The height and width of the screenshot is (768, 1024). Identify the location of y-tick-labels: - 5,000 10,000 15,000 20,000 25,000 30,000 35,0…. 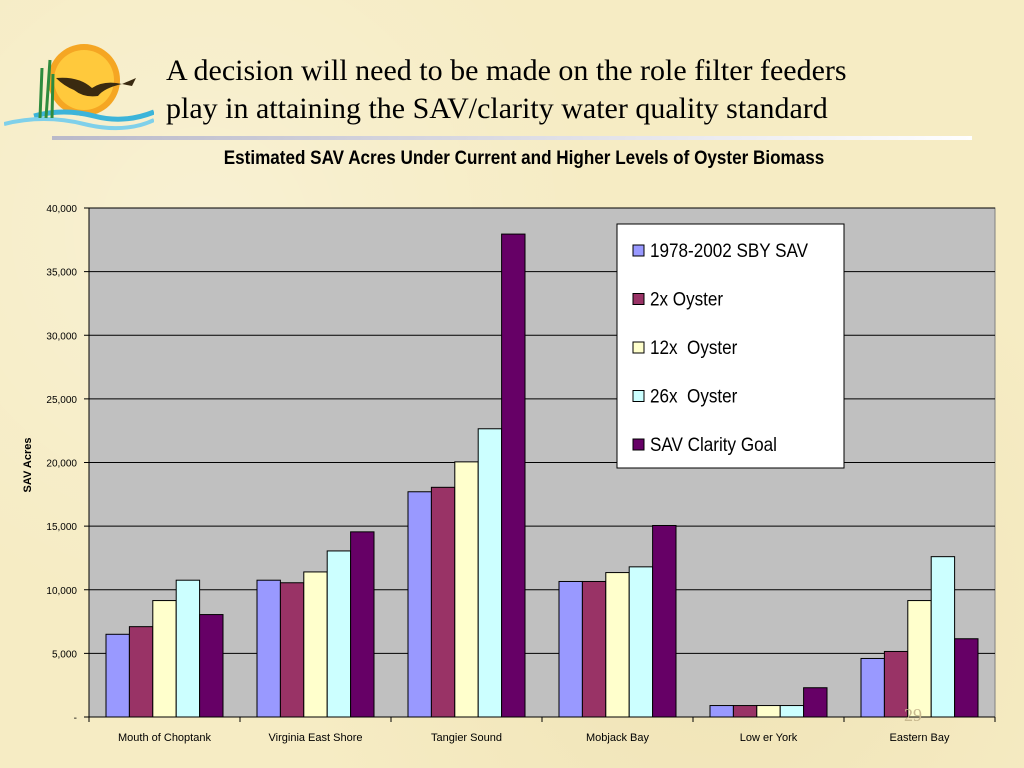
(61, 464).